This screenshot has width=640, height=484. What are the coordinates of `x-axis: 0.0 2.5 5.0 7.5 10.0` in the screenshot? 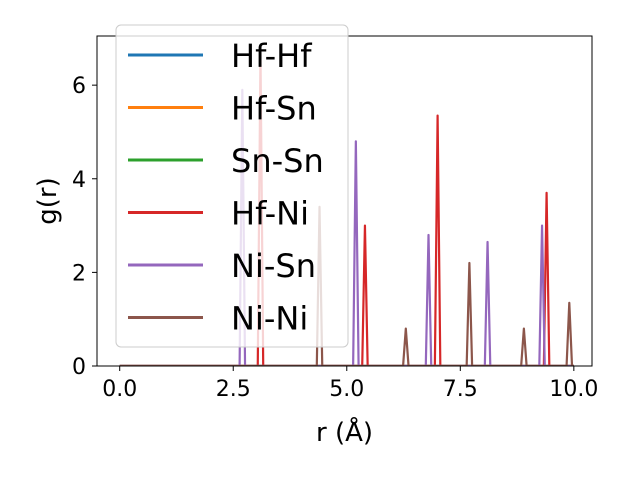 It's located at (350, 384).